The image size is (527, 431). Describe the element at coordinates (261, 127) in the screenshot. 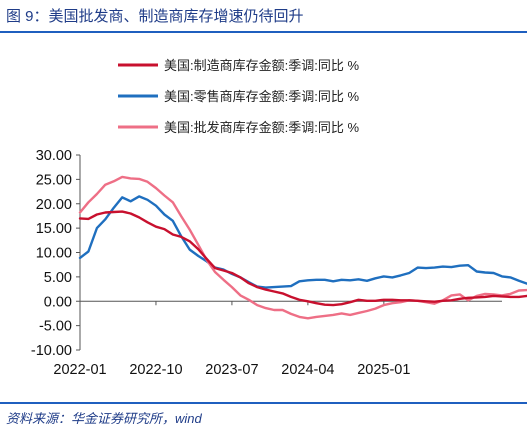

I see `legend-label-3: 美国:批发商库存金额:季调:同比 %` at that location.